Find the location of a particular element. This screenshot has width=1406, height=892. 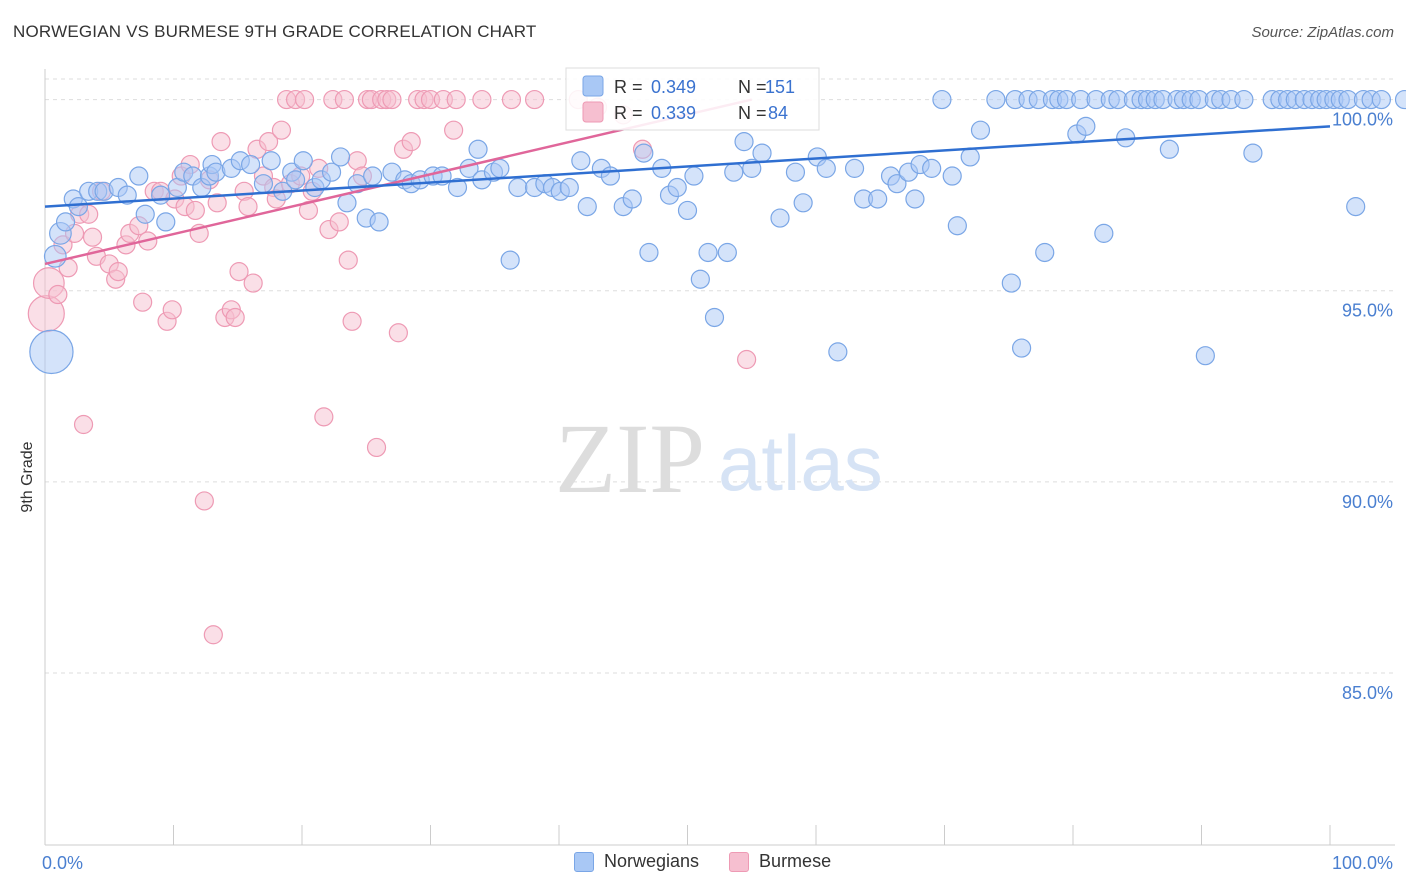

x-tick-label-max: 100.0% is located at coordinates (1362, 863).